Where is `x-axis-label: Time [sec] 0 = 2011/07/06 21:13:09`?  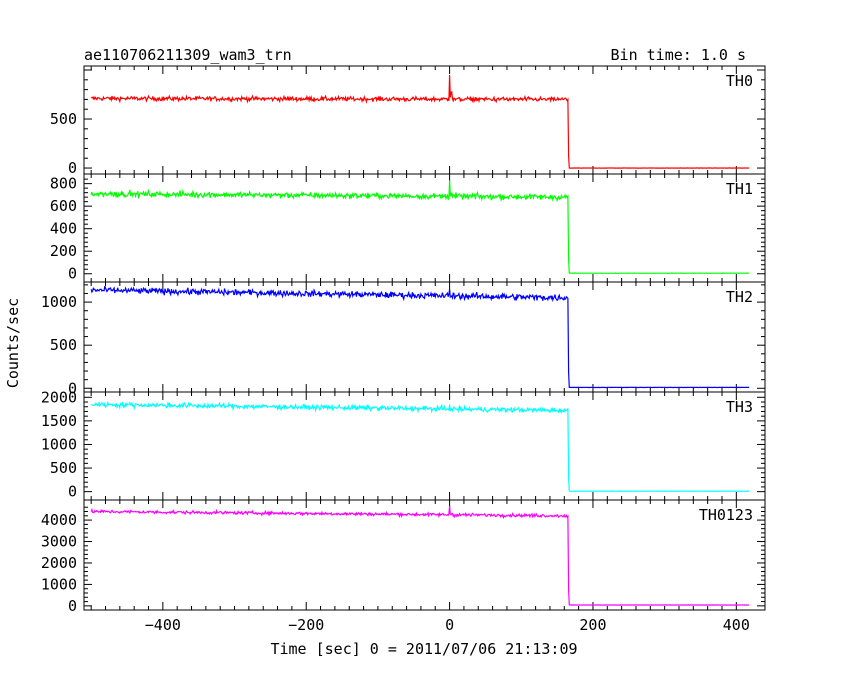 x-axis-label: Time [sec] 0 = 2011/07/06 21:13:09 is located at coordinates (423, 649).